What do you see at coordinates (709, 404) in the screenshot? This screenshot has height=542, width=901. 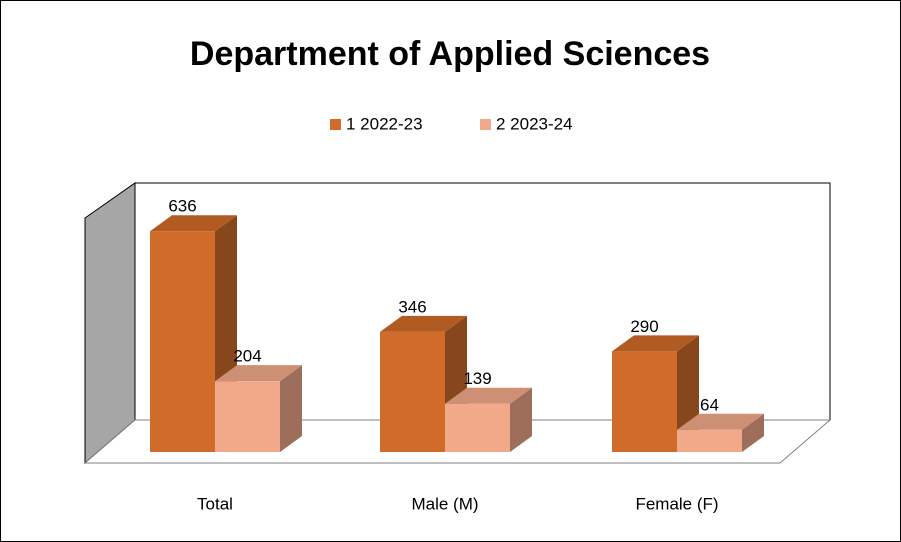 I see `data-label: 64` at bounding box center [709, 404].